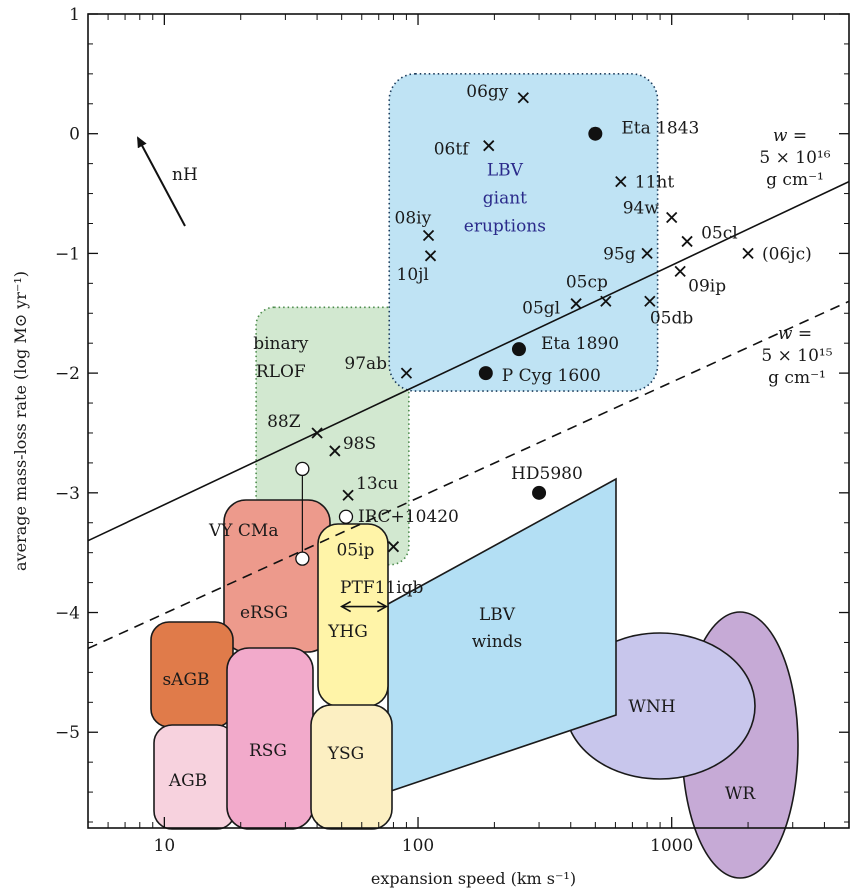  Describe the element at coordinates (264, 613) in the screenshot. I see `region-ersg-label: eRSG` at that location.